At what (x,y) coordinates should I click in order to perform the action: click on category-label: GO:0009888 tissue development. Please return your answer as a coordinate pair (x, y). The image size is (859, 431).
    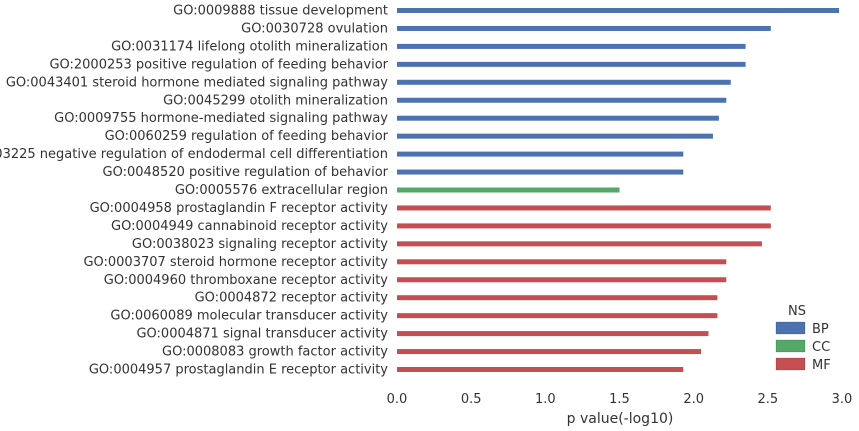
    Looking at the image, I should click on (280, 11).